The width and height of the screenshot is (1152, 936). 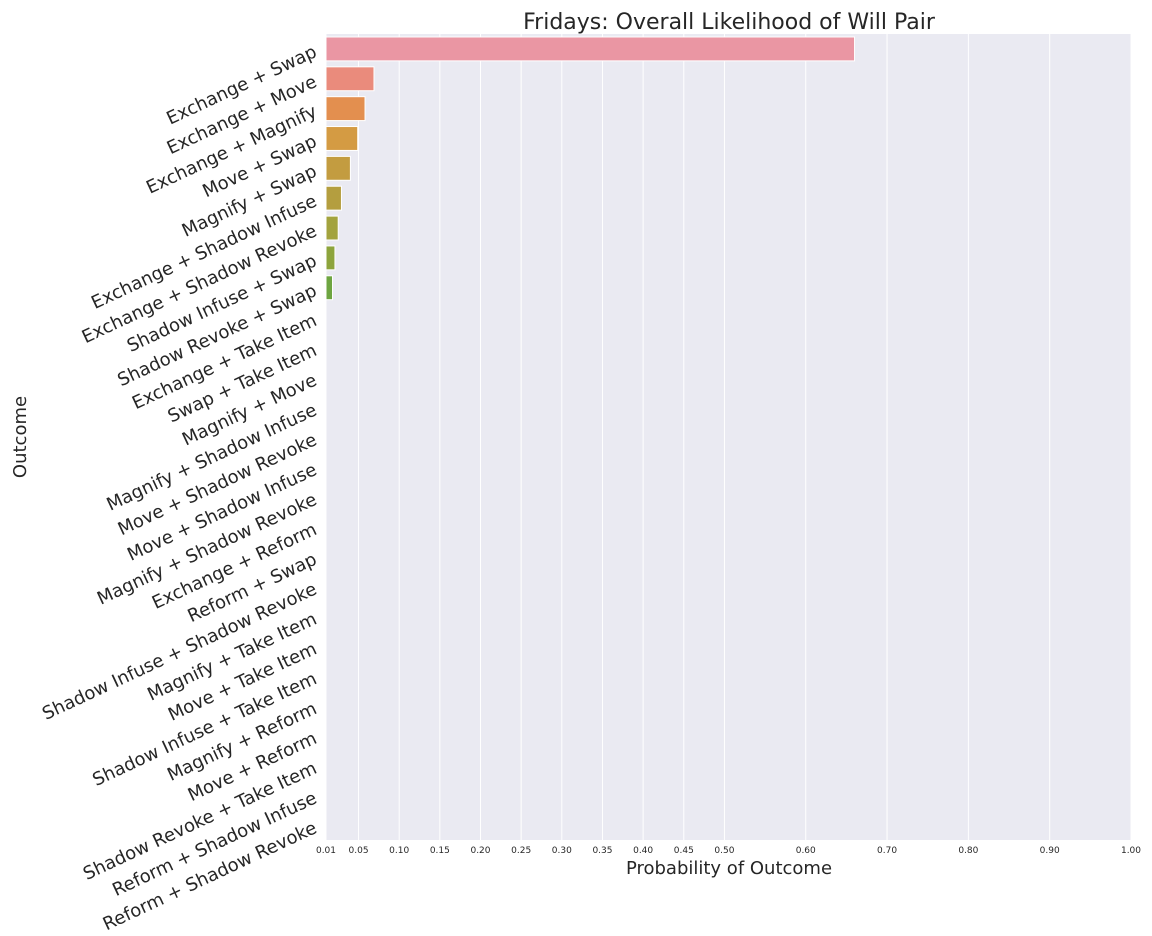 I want to click on x-tick-label: 0.90, so click(x=1050, y=851).